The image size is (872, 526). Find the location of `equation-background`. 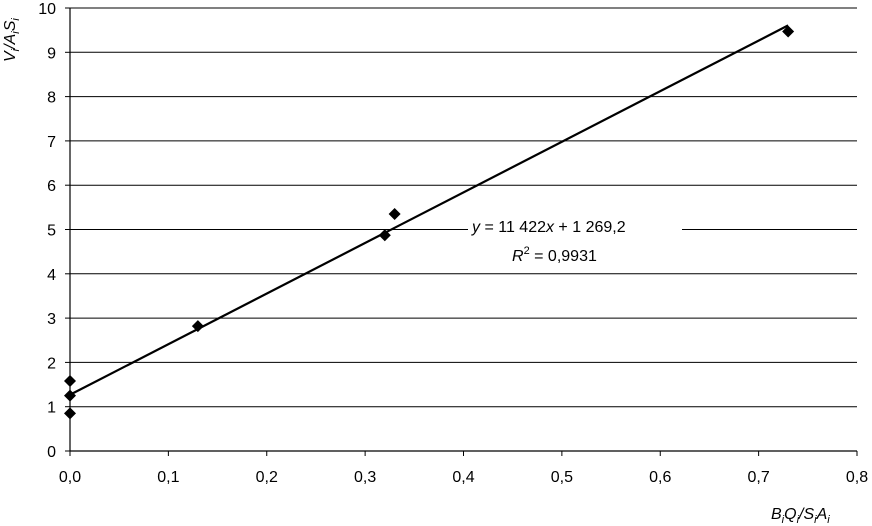

equation-background is located at coordinates (575, 226).